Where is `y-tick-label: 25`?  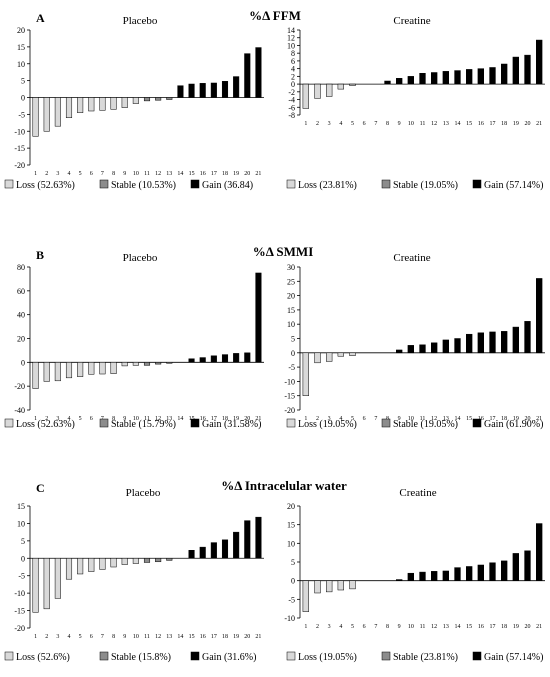
y-tick-label: 25 is located at coordinates (291, 281).